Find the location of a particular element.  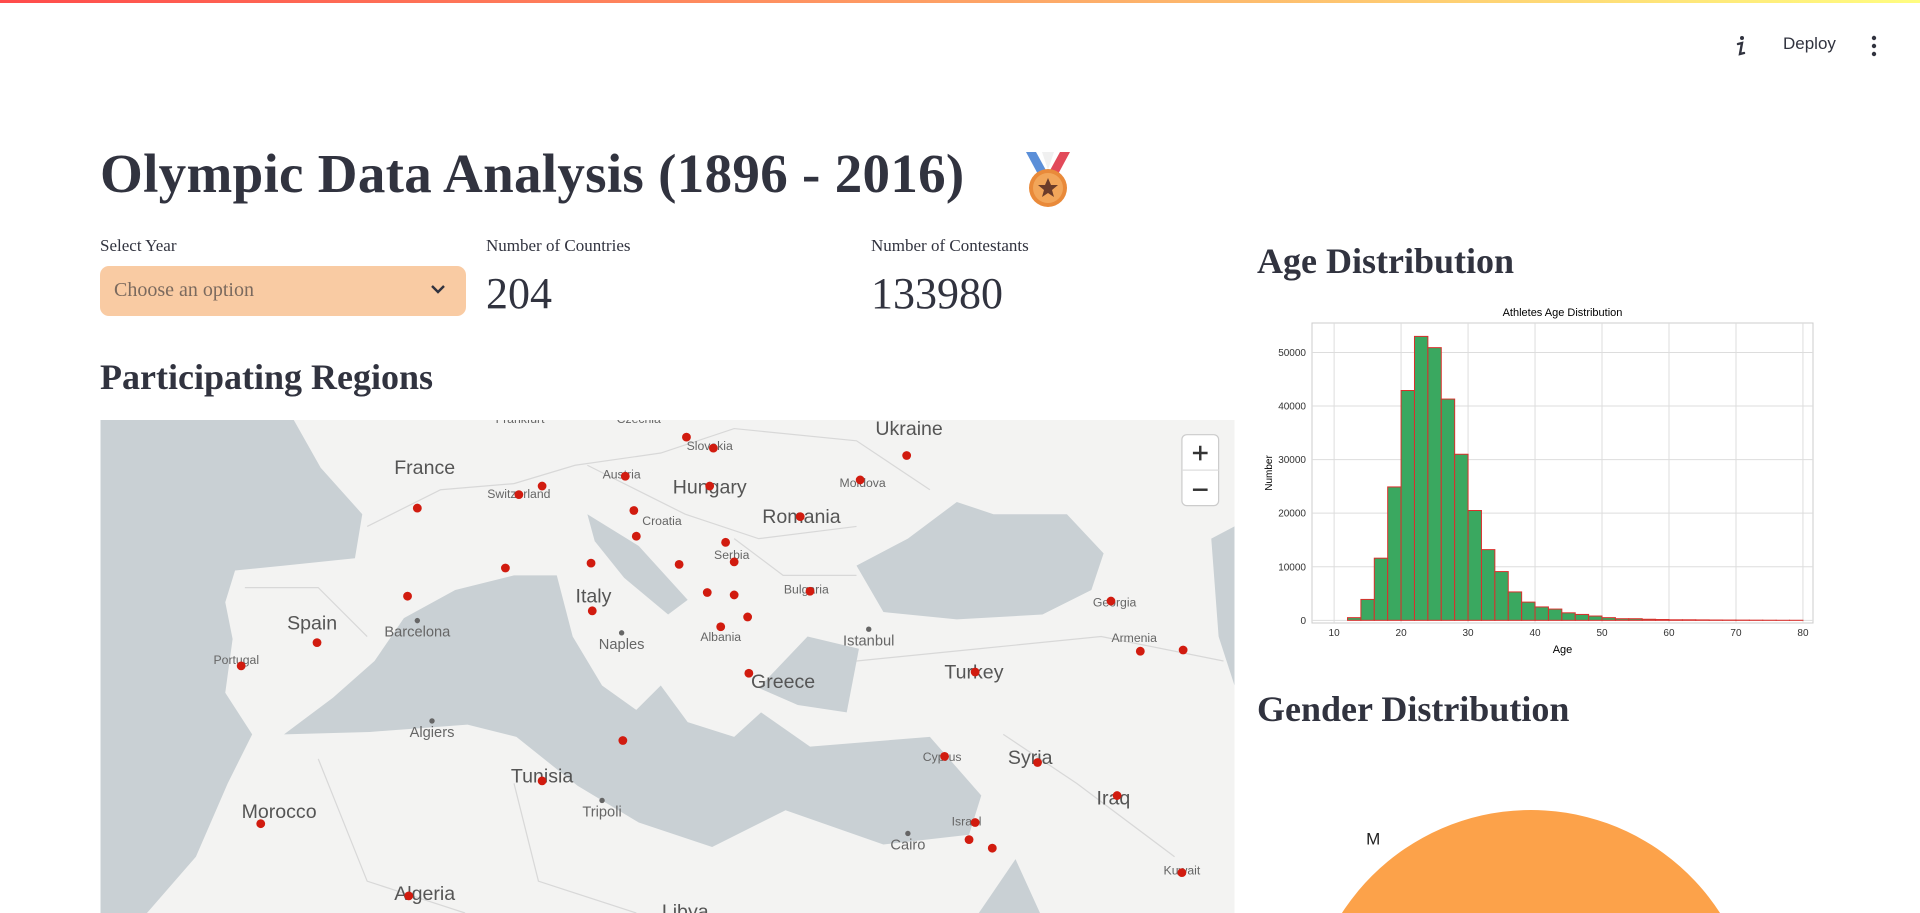

menu-icon is located at coordinates (1874, 46).